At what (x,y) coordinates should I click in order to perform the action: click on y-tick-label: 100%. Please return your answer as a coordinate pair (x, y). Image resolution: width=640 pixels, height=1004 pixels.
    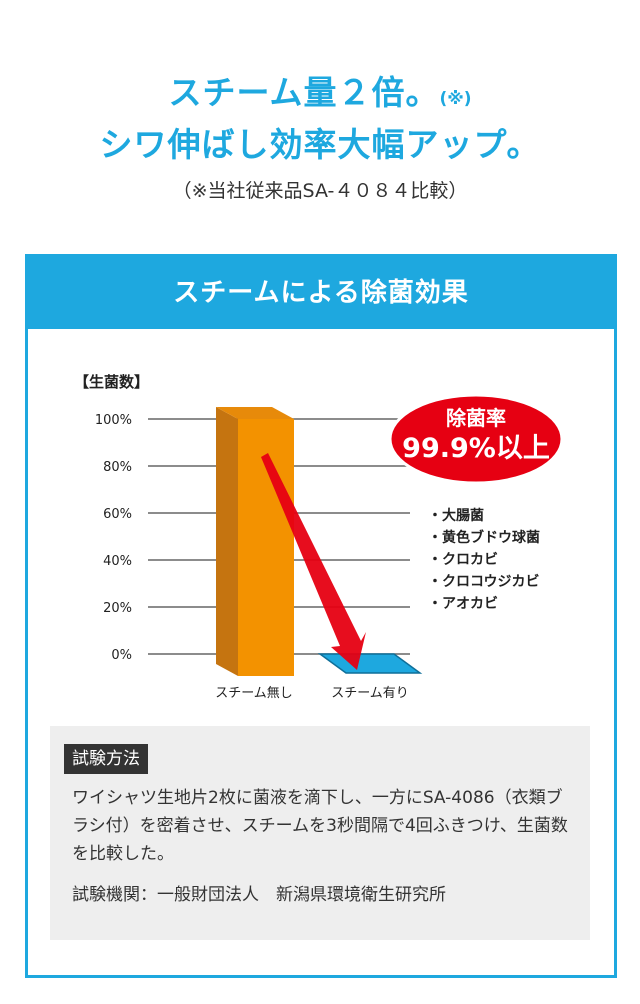
    Looking at the image, I should click on (113, 420).